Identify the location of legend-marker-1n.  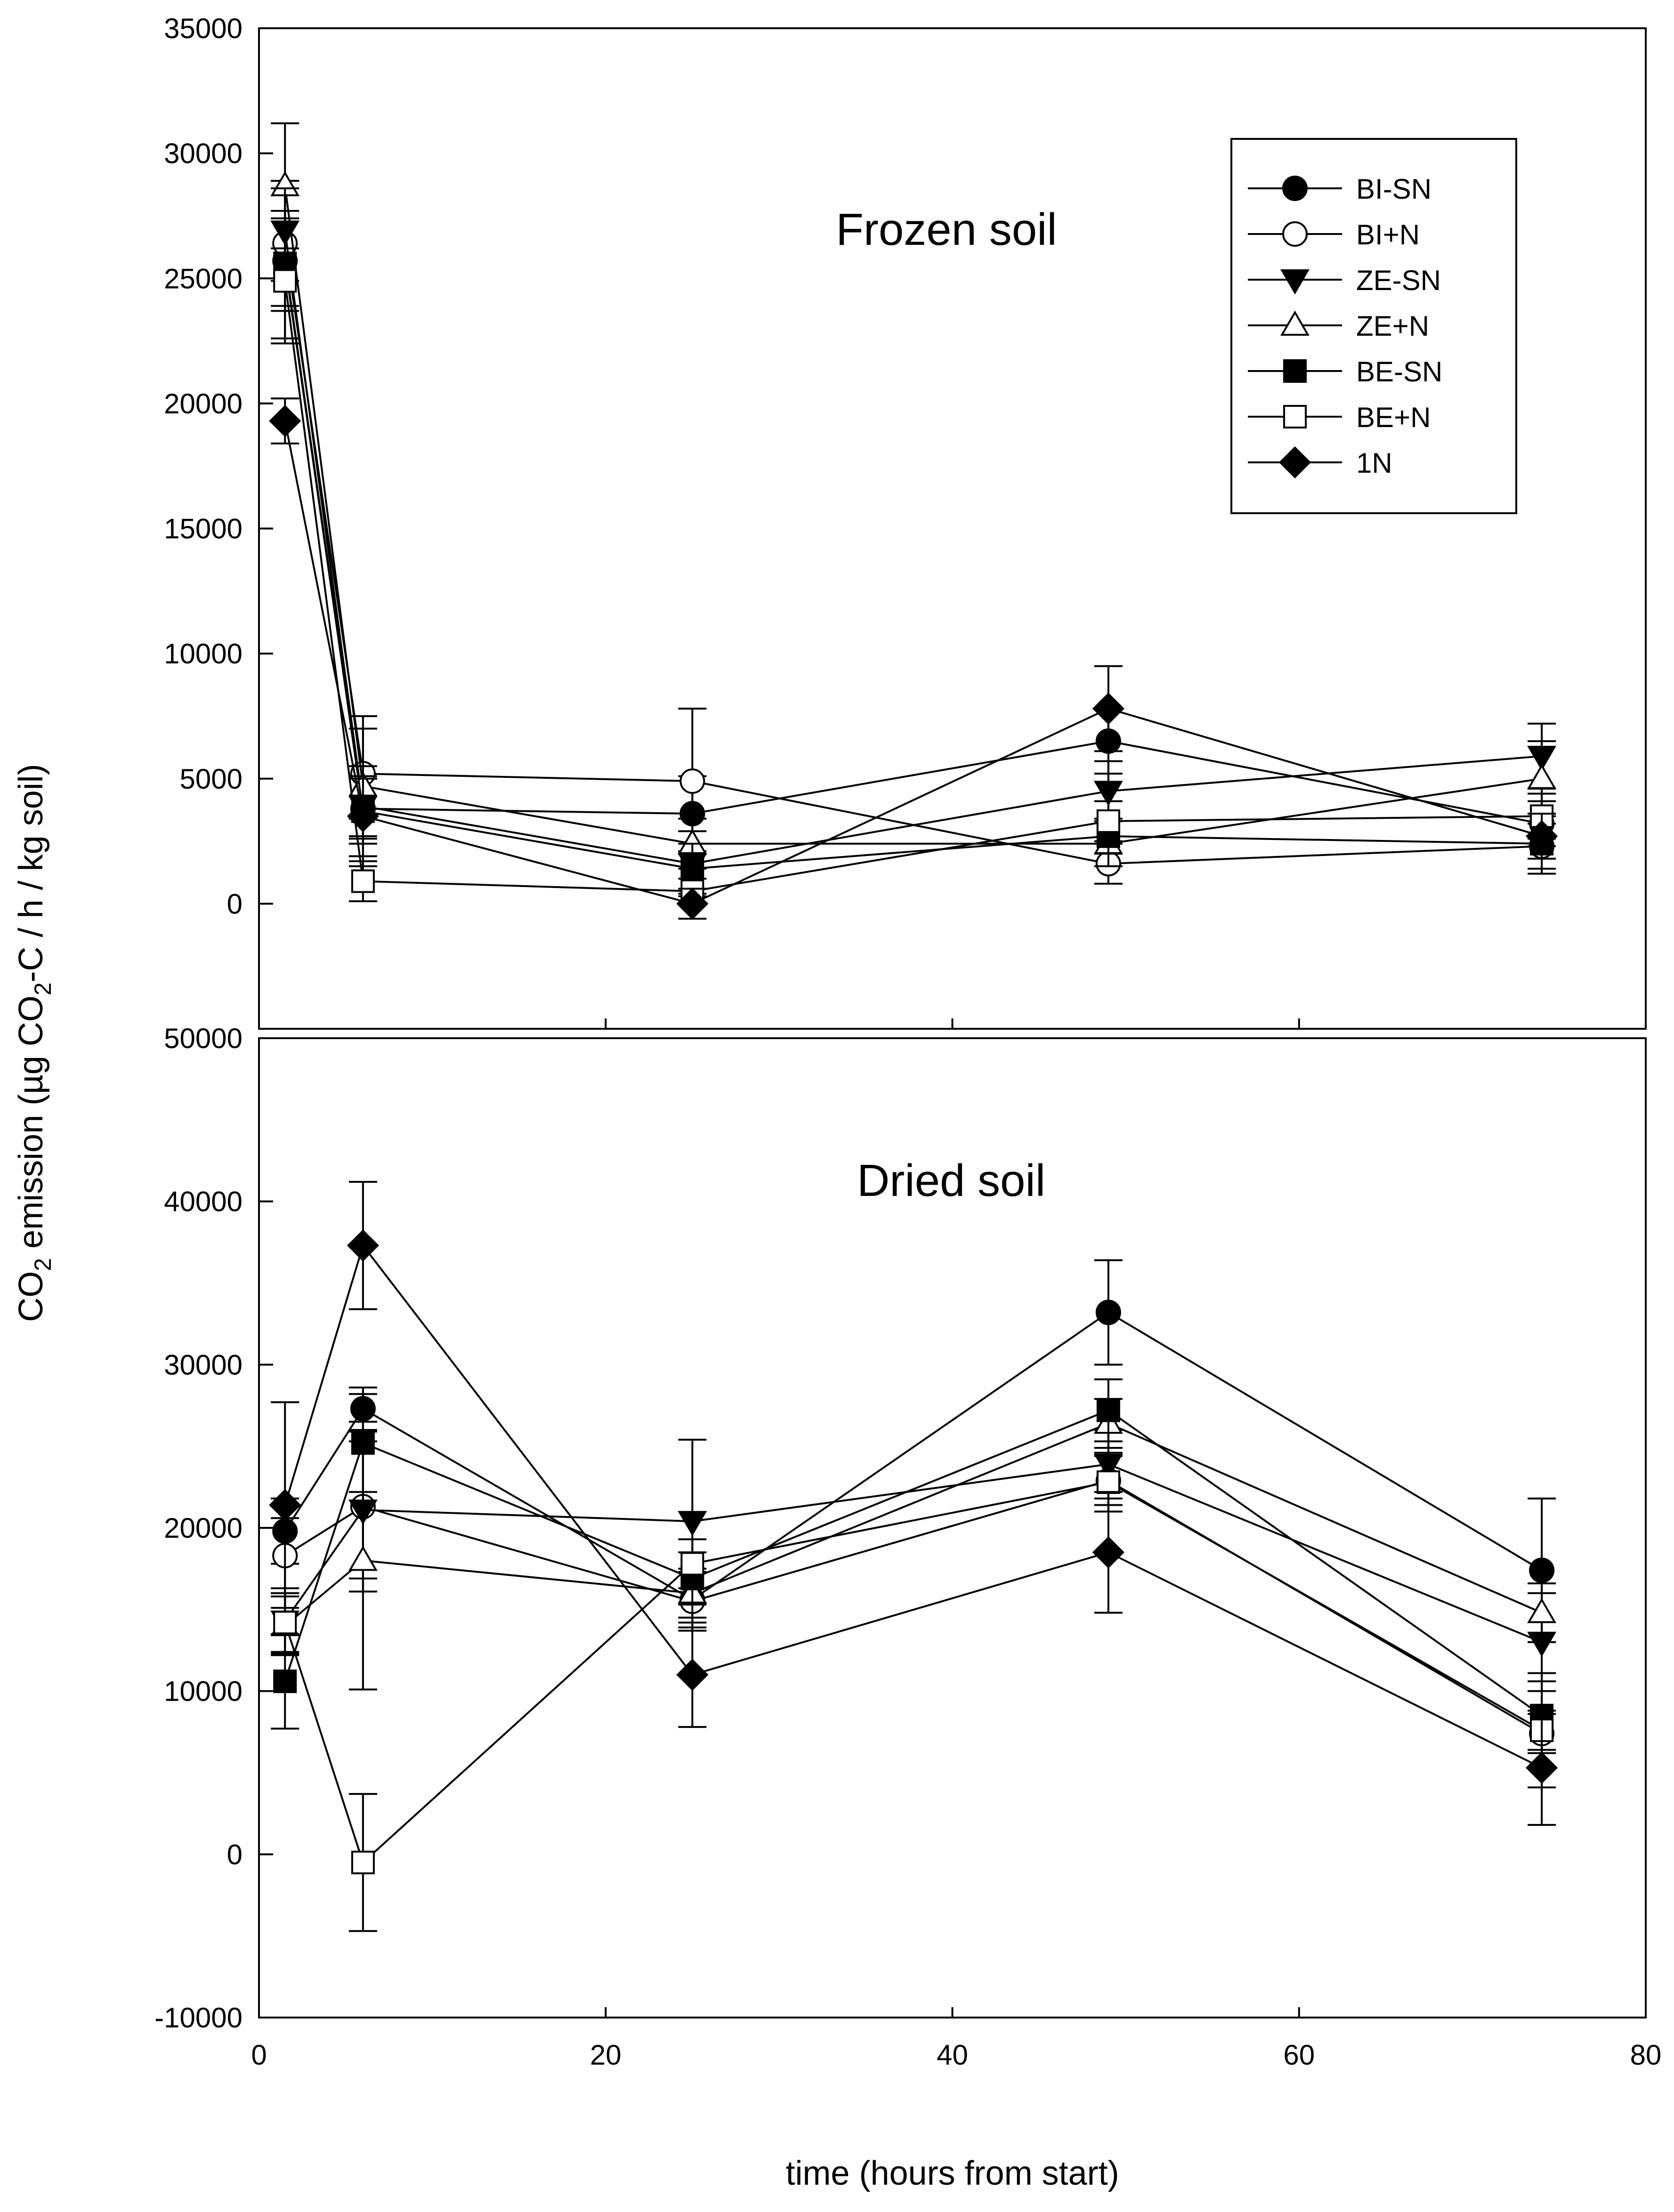
(1294, 462).